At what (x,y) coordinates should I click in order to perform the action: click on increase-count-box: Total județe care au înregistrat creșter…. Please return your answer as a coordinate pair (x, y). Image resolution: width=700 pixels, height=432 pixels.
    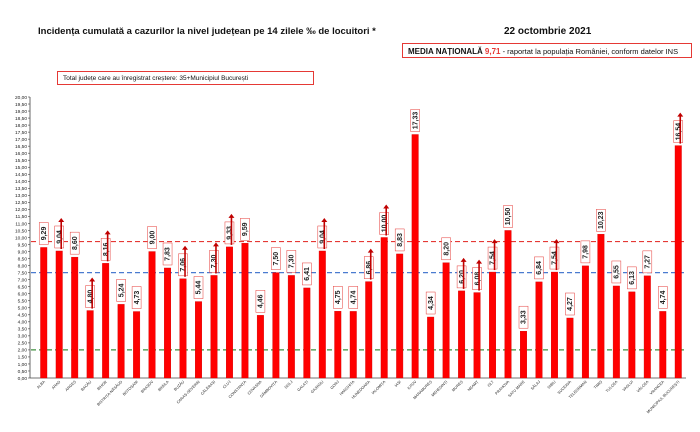
    Looking at the image, I should click on (185, 78).